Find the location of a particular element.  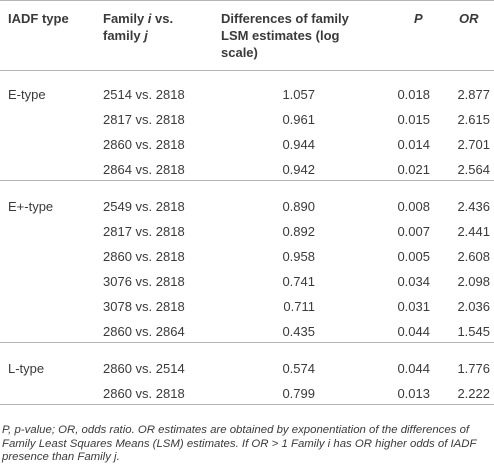

group-label: L-type is located at coordinates (26, 368).